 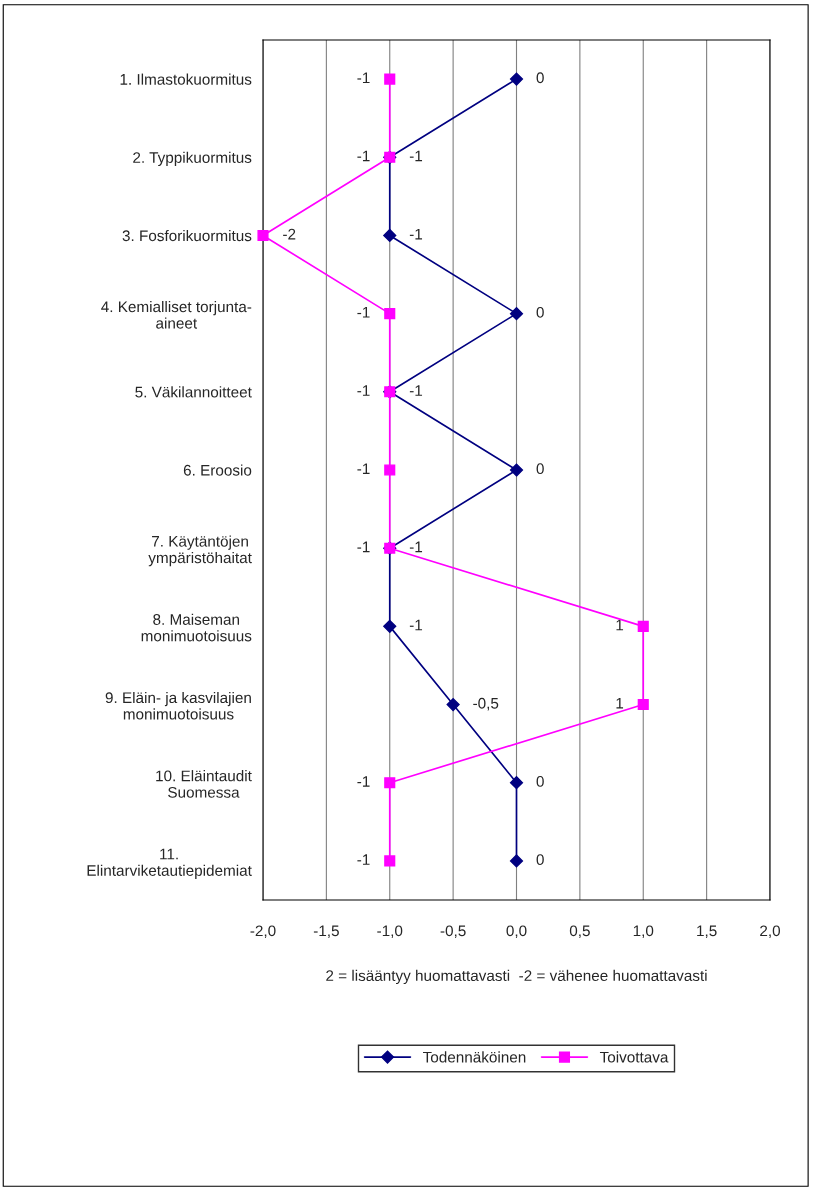 I want to click on y-tick-label: 3. Fosforikuormitus, so click(x=187, y=235).